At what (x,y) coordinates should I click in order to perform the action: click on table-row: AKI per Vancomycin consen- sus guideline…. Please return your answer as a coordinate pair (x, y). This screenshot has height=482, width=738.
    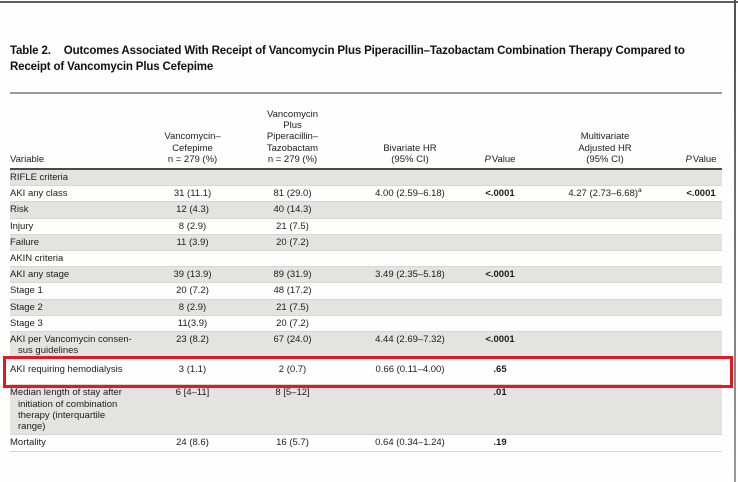
    Looking at the image, I should click on (366, 345).